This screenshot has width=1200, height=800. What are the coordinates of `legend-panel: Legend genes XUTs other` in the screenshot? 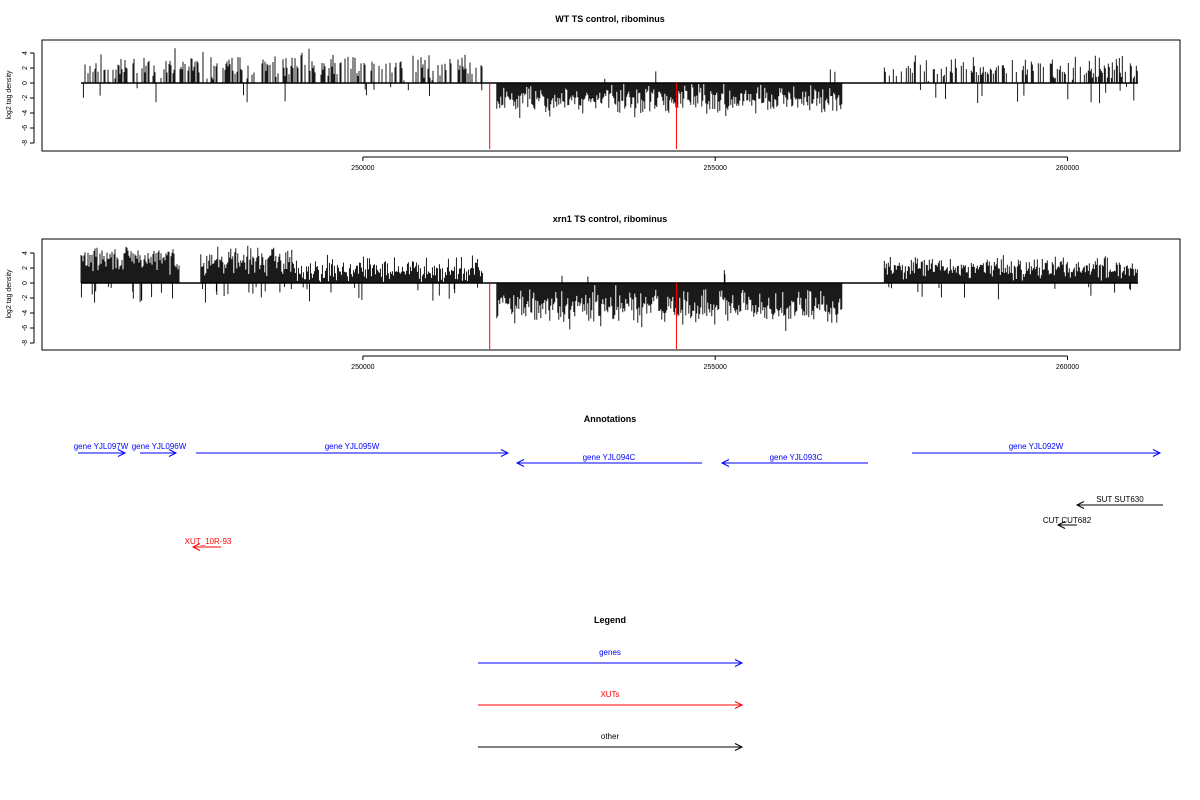 It's located at (611, 683).